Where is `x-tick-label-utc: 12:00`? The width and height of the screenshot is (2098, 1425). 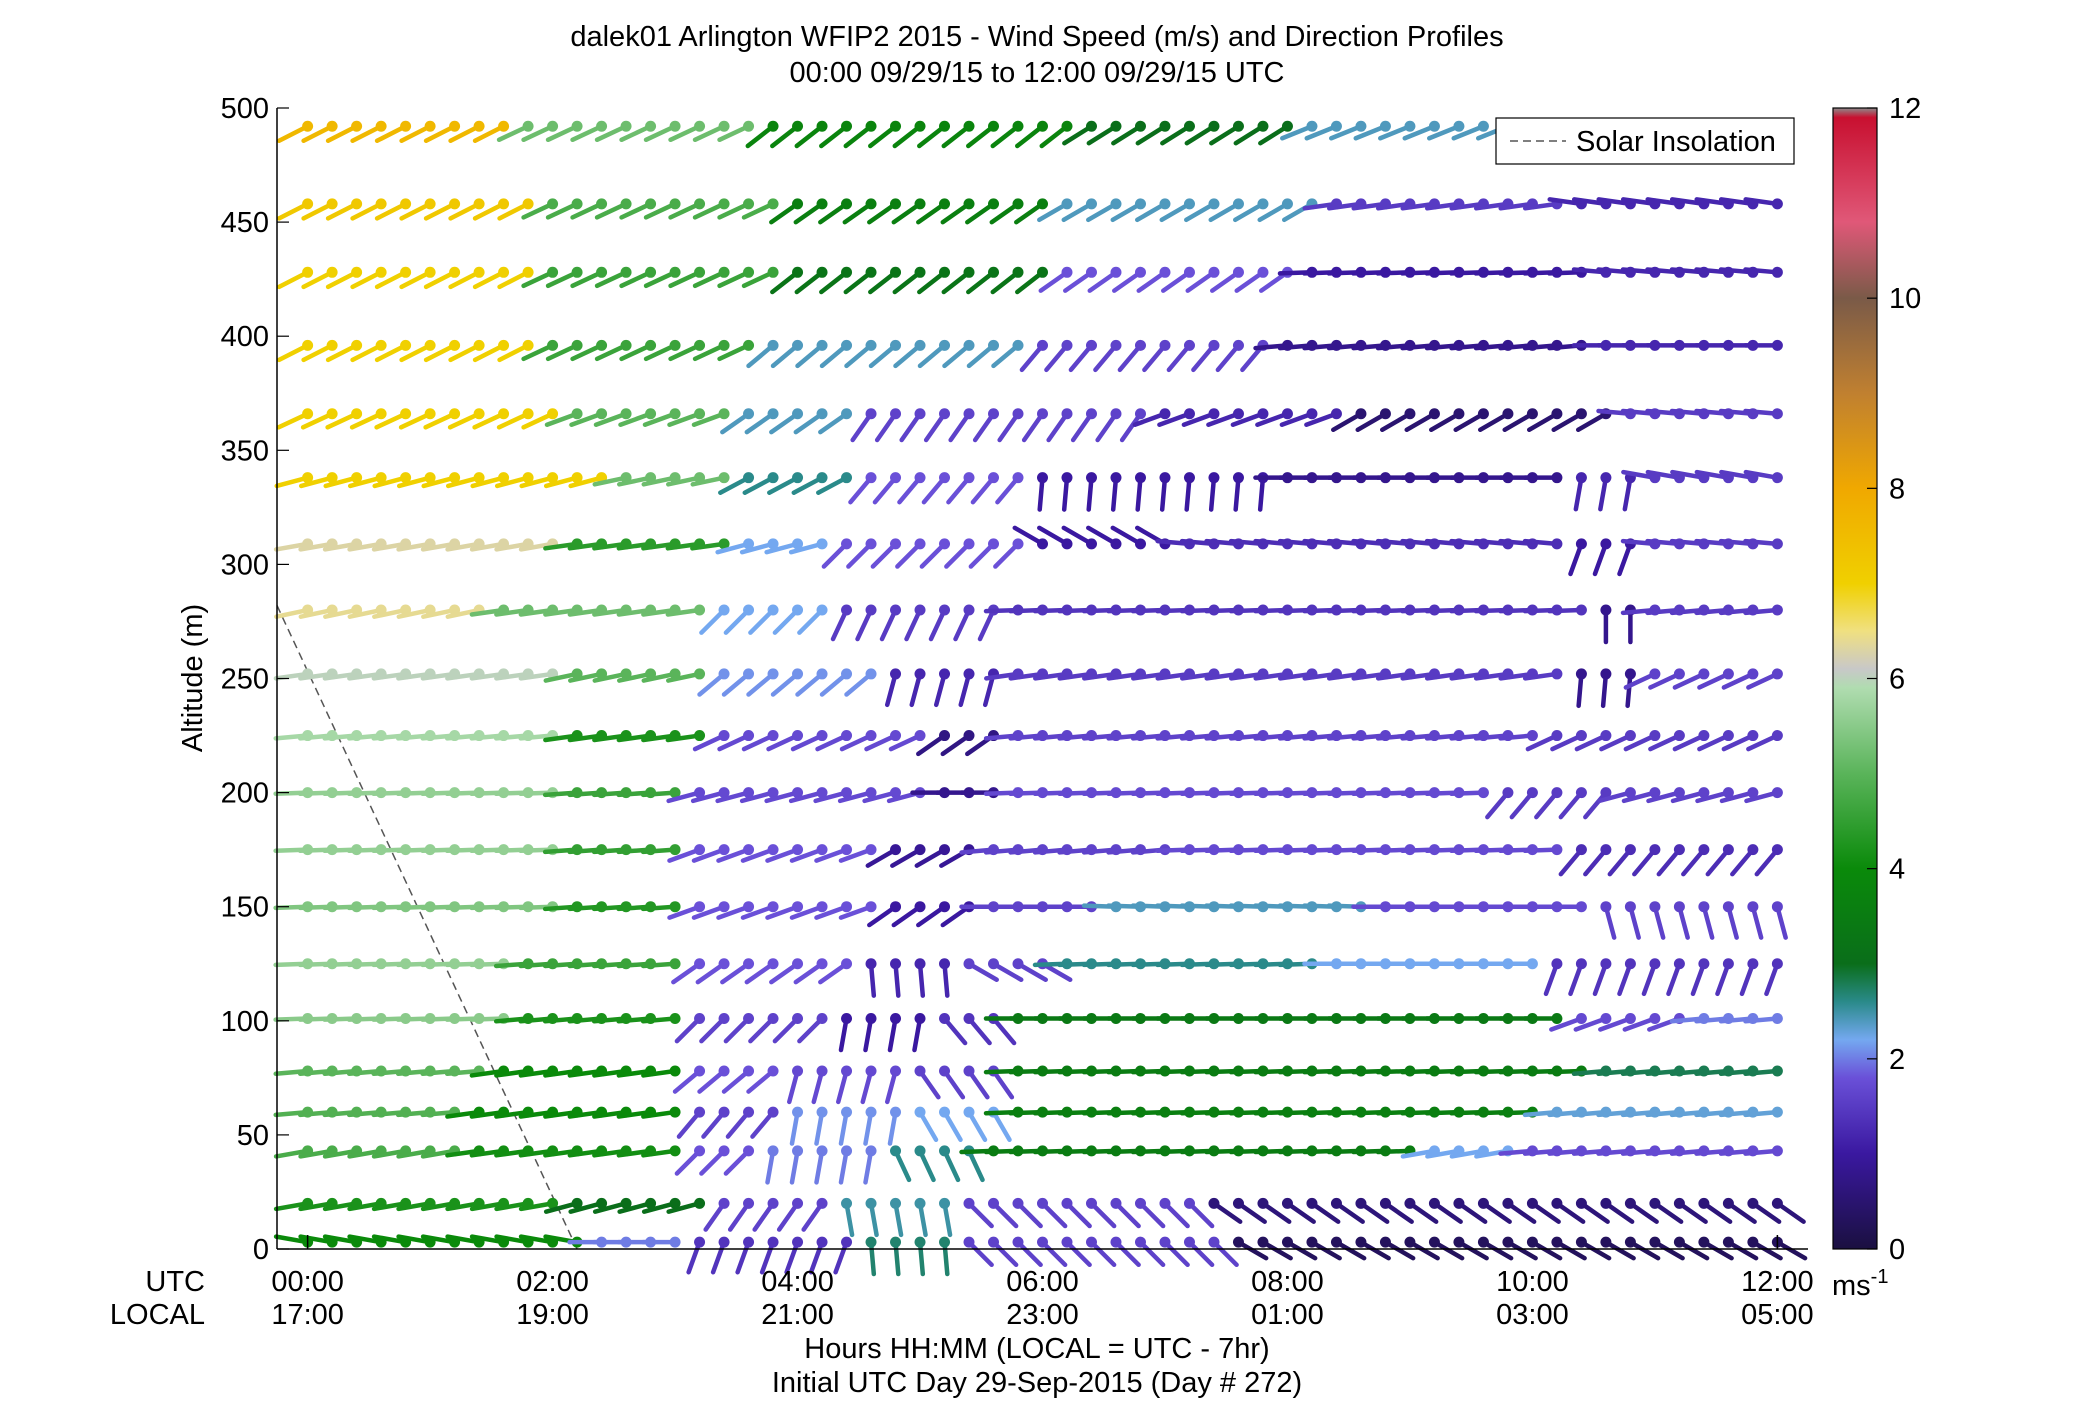
x-tick-label-utc: 12:00 is located at coordinates (1777, 1282).